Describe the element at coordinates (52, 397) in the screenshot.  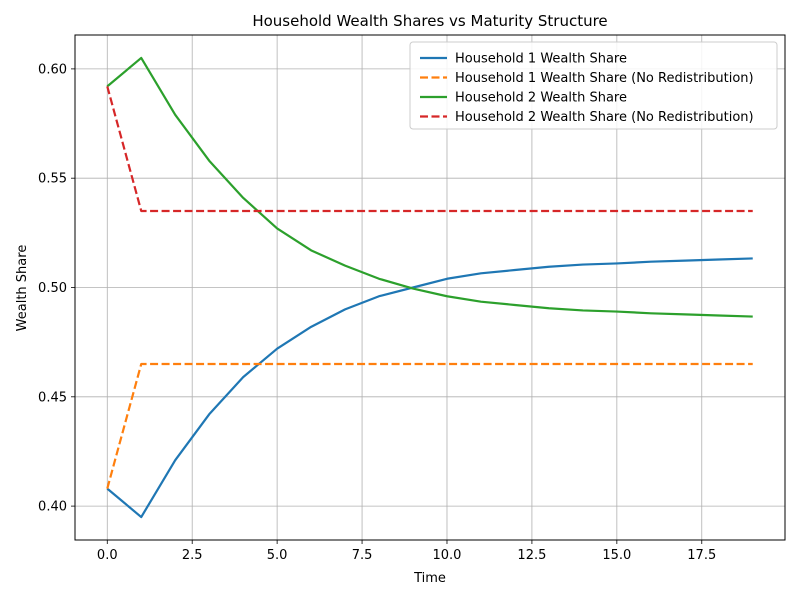
I see `y-tick-label: 0.45` at that location.